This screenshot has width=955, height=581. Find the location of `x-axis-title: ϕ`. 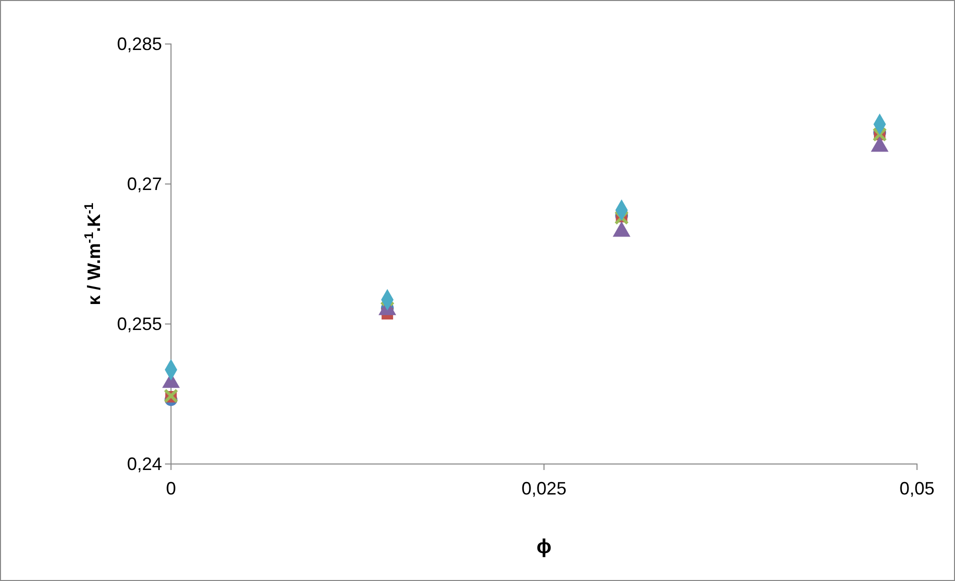

x-axis-title: ϕ is located at coordinates (544, 547).